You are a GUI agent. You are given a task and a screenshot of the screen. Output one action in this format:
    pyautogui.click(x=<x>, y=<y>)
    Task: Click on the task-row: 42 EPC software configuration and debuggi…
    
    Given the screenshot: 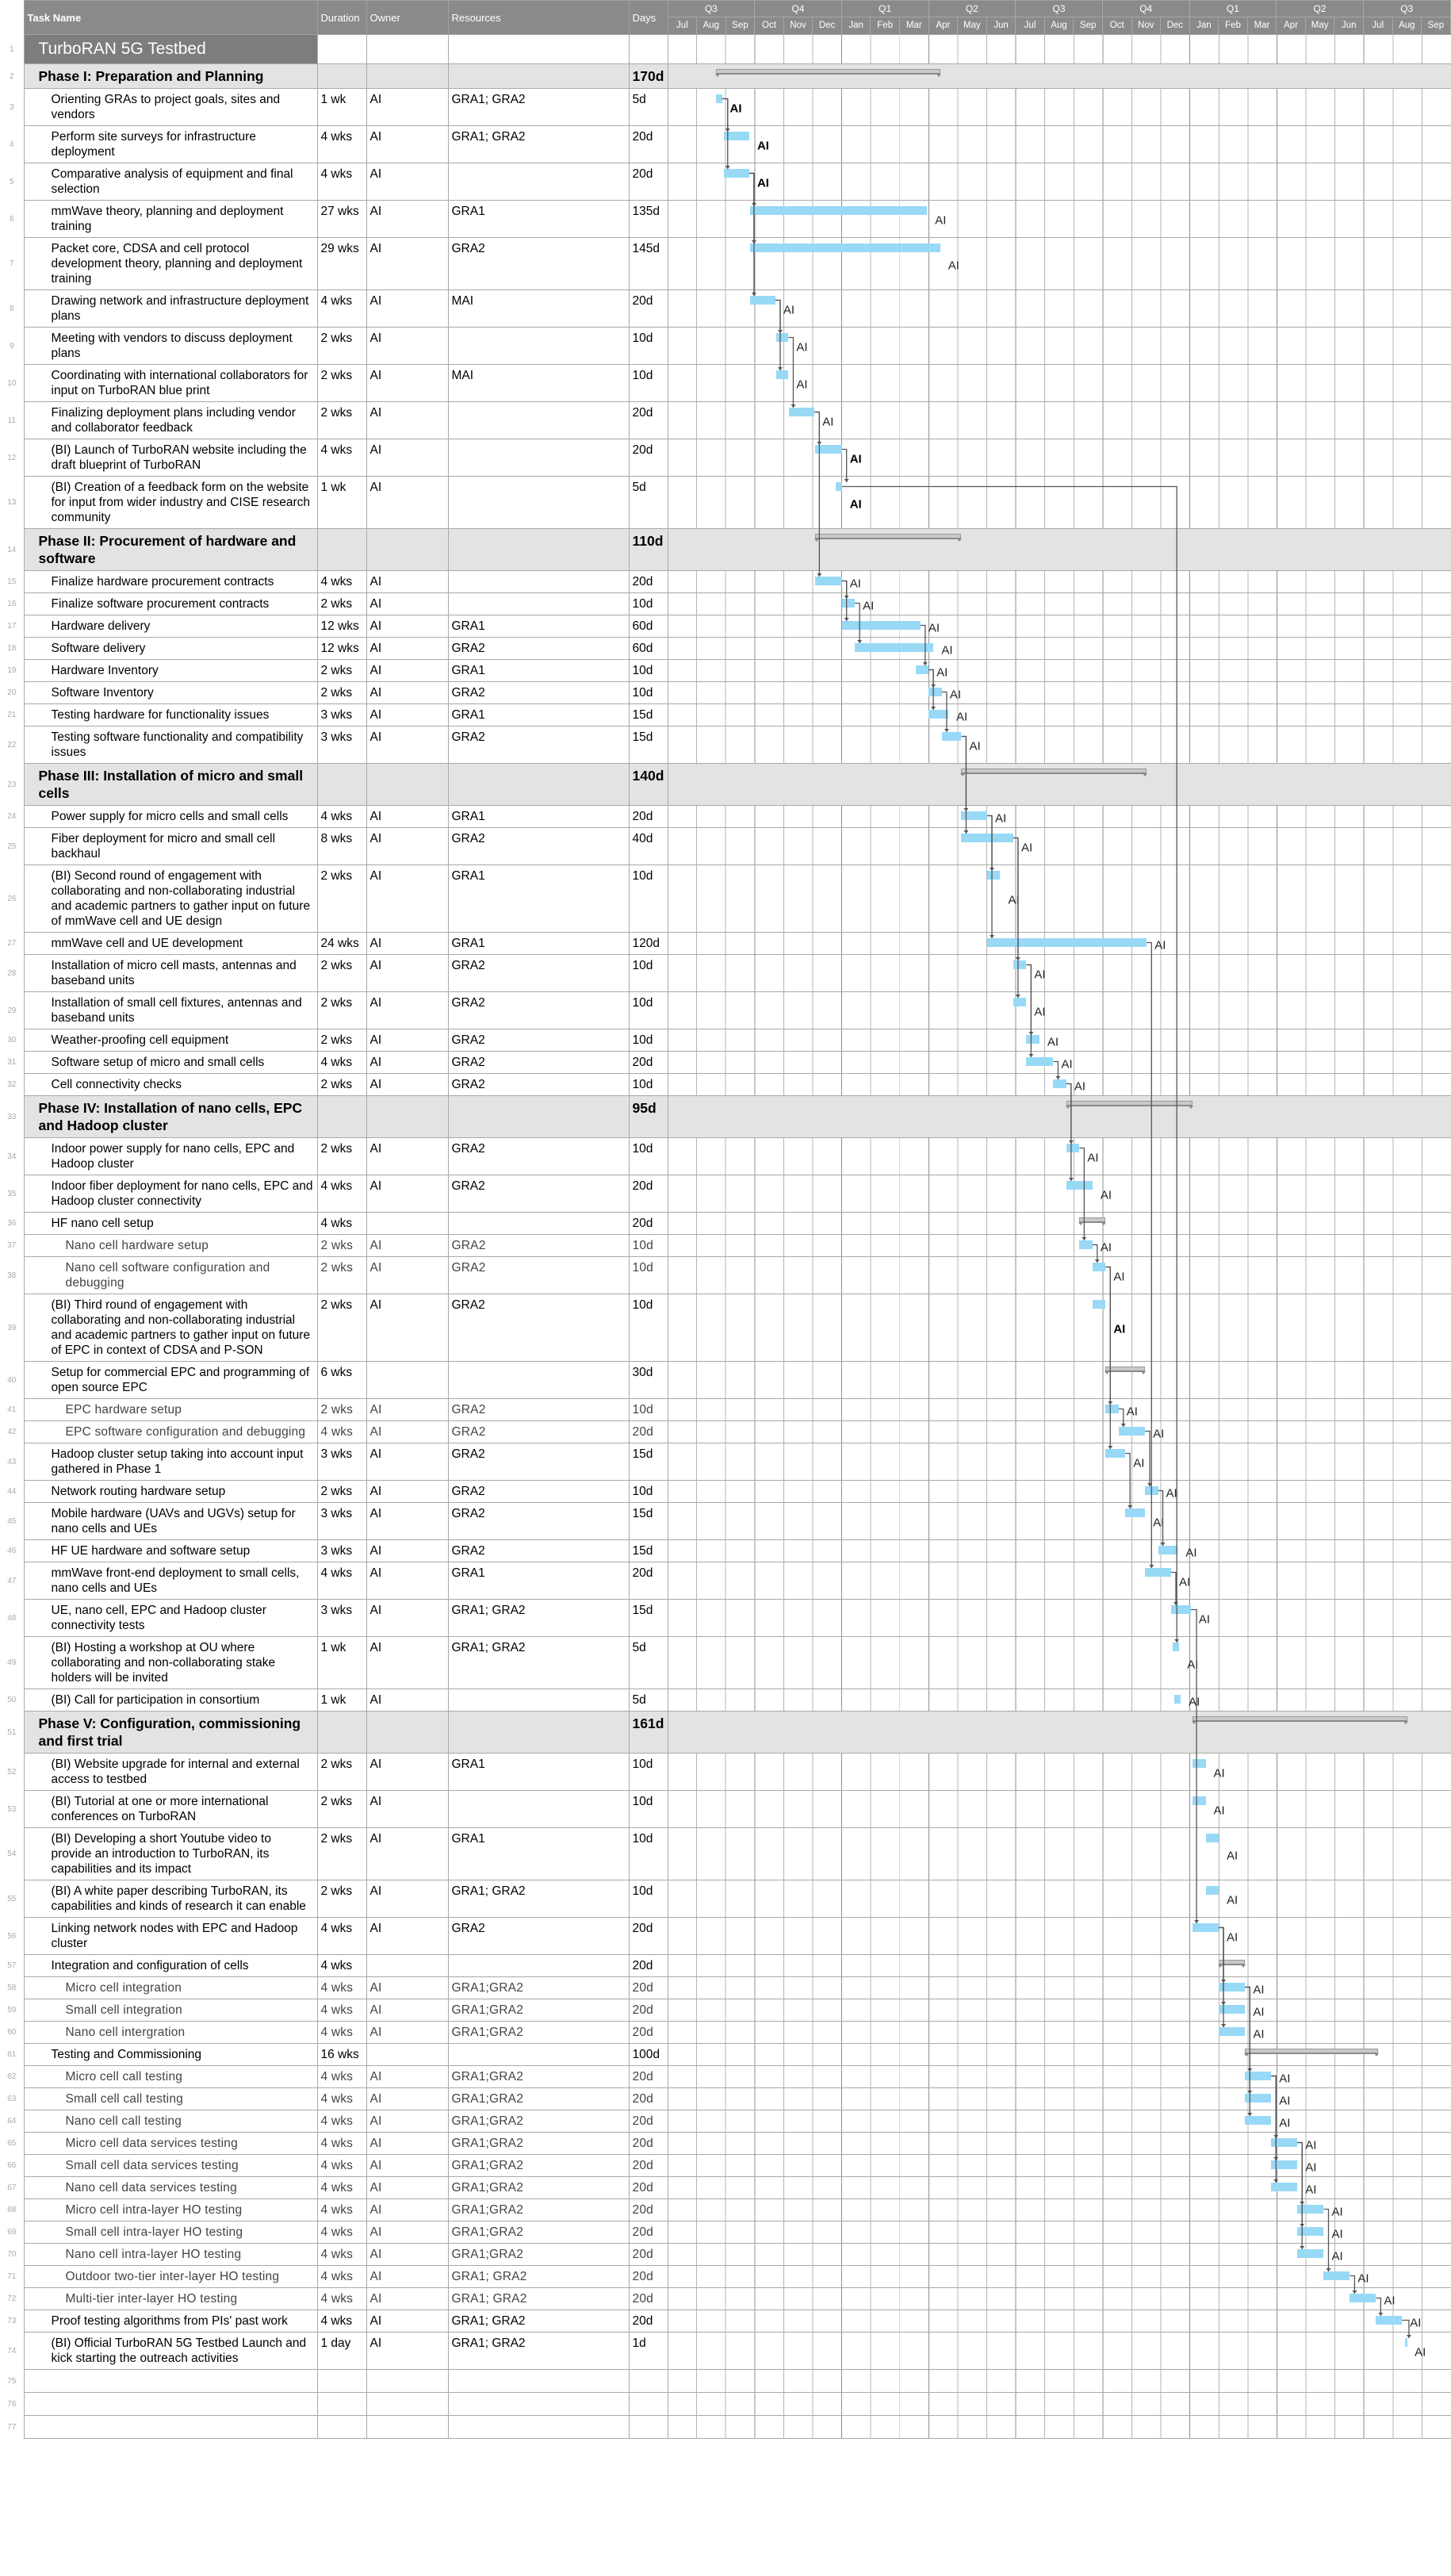 What is the action you would take?
    pyautogui.click(x=725, y=1432)
    